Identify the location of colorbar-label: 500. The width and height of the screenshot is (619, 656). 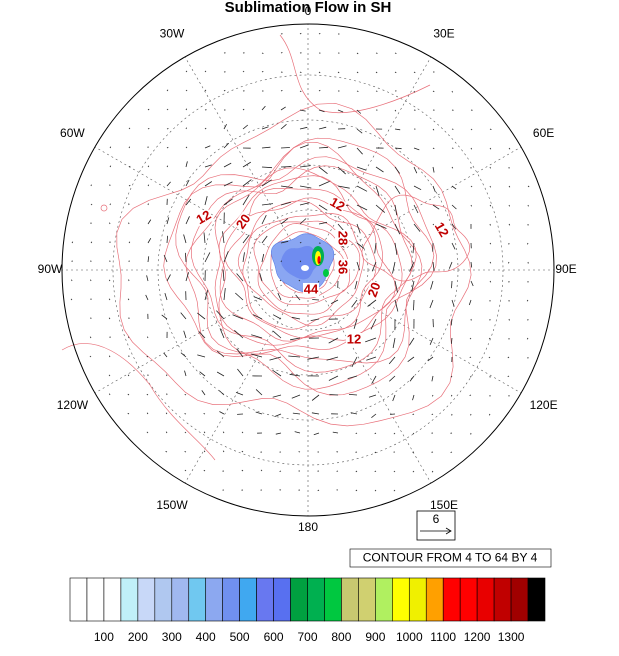
(240, 637).